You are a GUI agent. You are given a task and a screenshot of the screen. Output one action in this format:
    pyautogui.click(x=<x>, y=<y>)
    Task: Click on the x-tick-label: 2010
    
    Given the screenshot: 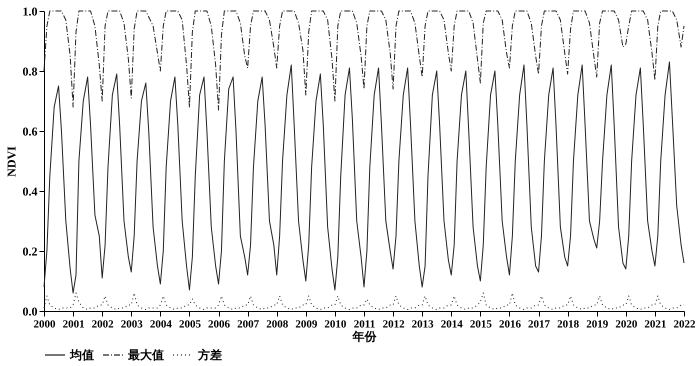 What is the action you would take?
    pyautogui.click(x=335, y=324)
    